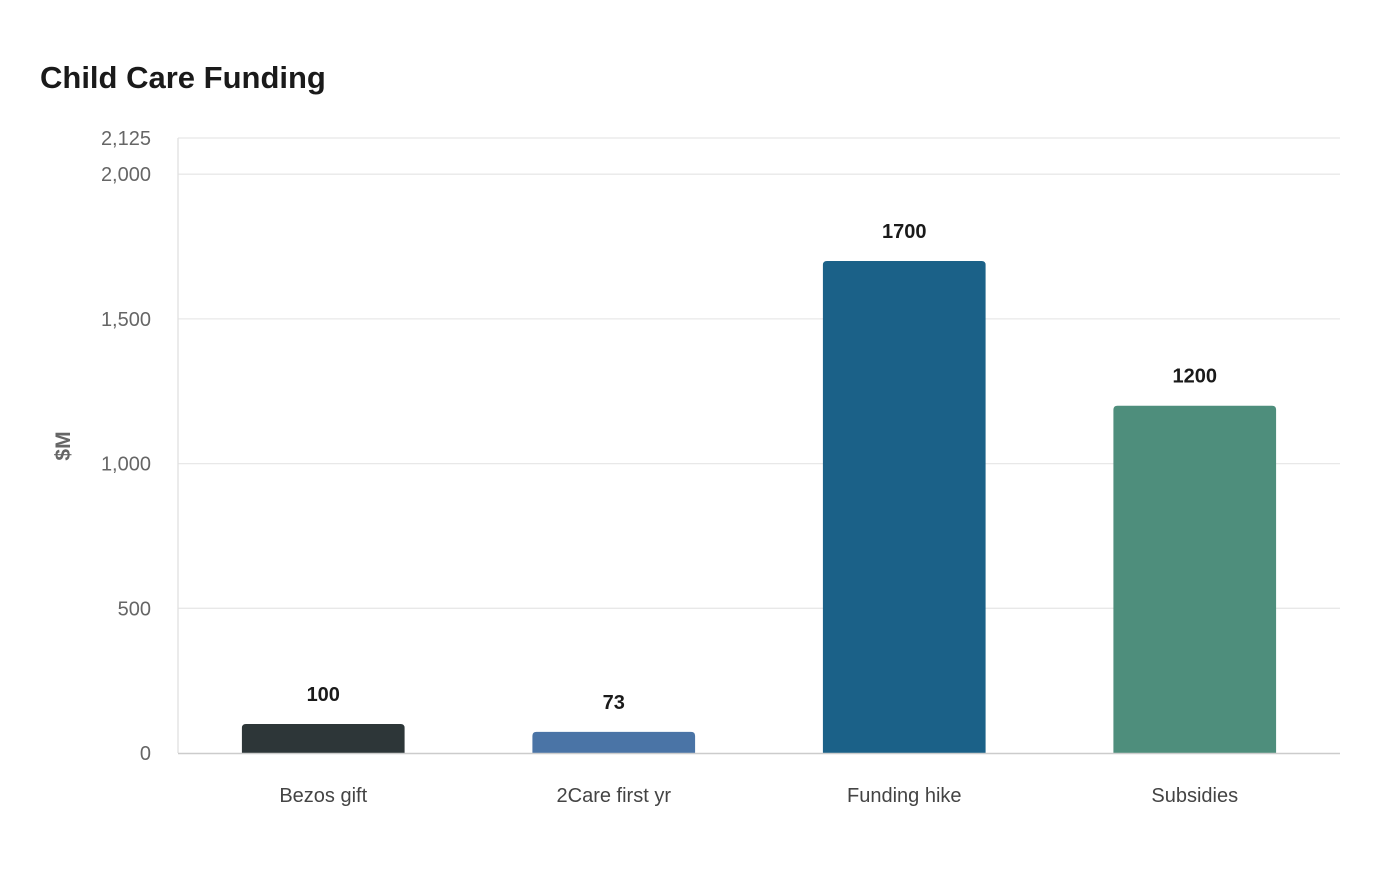 The height and width of the screenshot is (880, 1400). I want to click on bar-funding-hike, so click(904, 507).